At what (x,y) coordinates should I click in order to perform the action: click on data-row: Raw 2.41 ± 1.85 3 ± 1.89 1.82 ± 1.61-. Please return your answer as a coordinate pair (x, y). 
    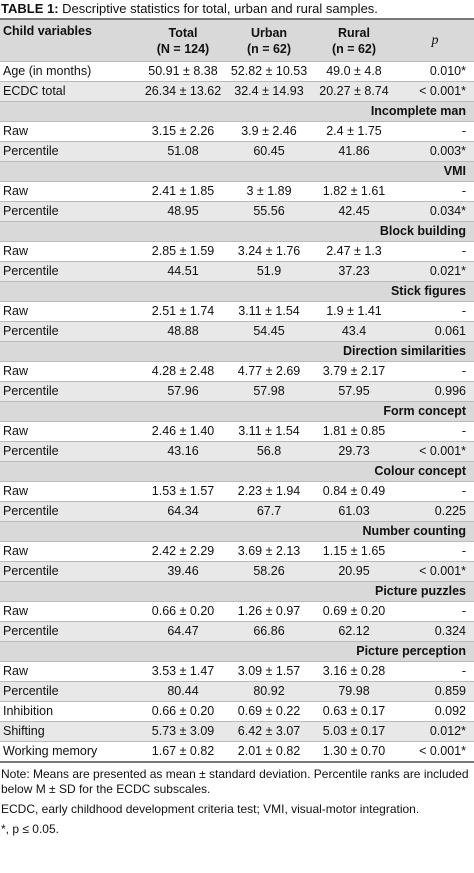
    Looking at the image, I should click on (237, 191).